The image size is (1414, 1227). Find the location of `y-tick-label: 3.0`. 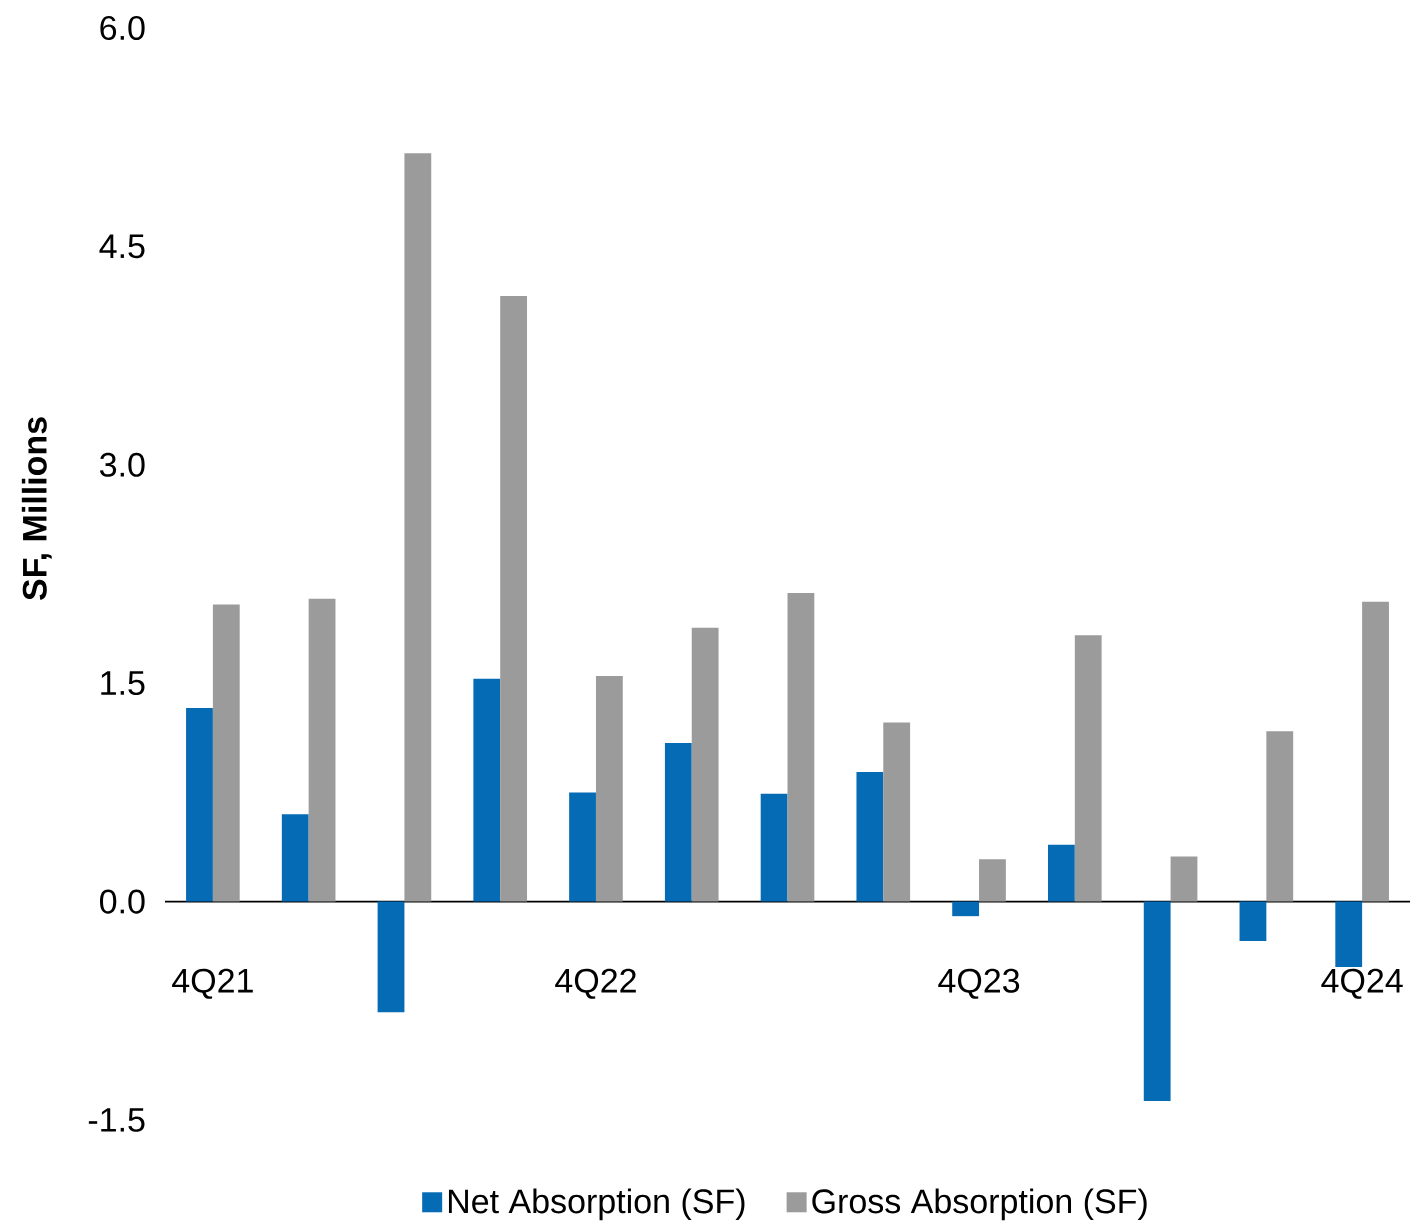

y-tick-label: 3.0 is located at coordinates (122, 464).